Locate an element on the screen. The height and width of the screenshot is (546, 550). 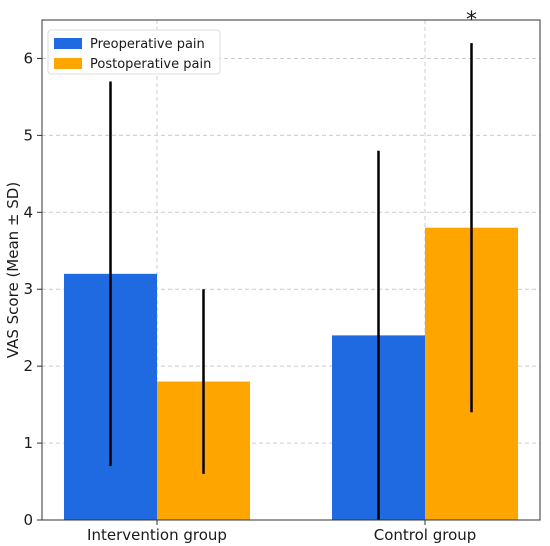
legend-label: Preoperative pain is located at coordinates (147, 44).